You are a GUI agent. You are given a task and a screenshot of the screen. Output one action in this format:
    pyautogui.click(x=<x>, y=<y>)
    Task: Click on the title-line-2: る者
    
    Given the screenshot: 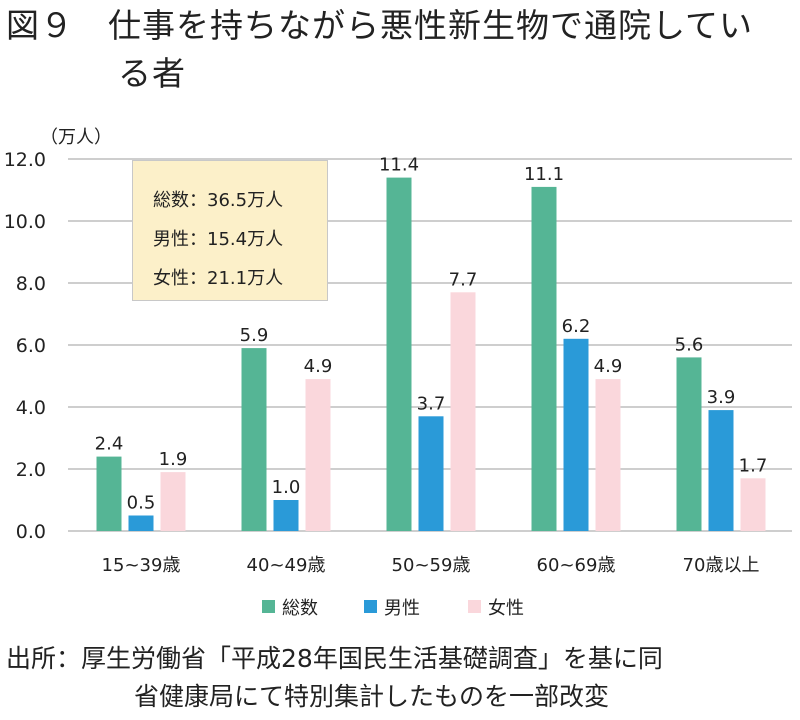 What is the action you would take?
    pyautogui.click(x=152, y=73)
    